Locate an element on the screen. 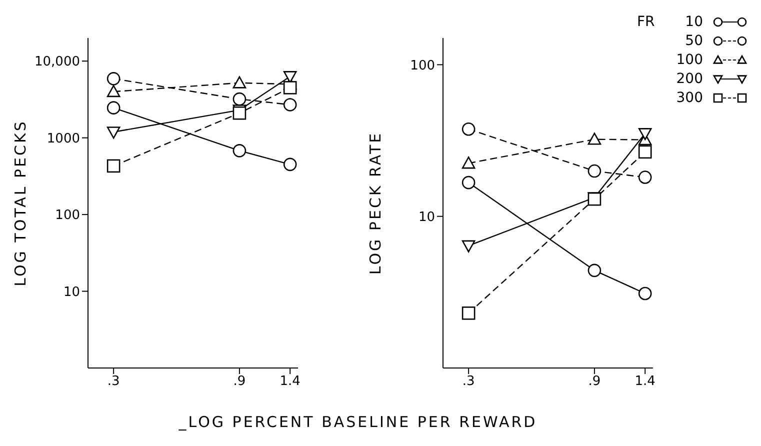 The image size is (761, 446). legend-label: 10 is located at coordinates (693, 22).